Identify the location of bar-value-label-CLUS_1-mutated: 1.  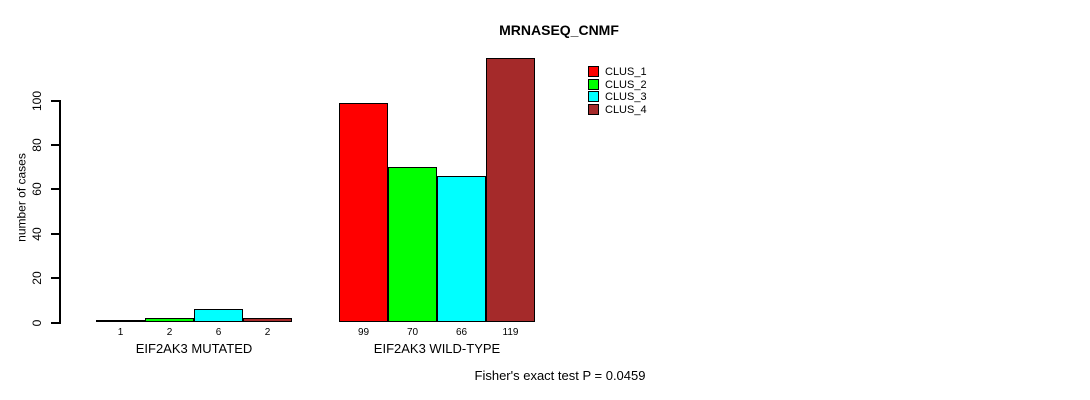
(120, 332).